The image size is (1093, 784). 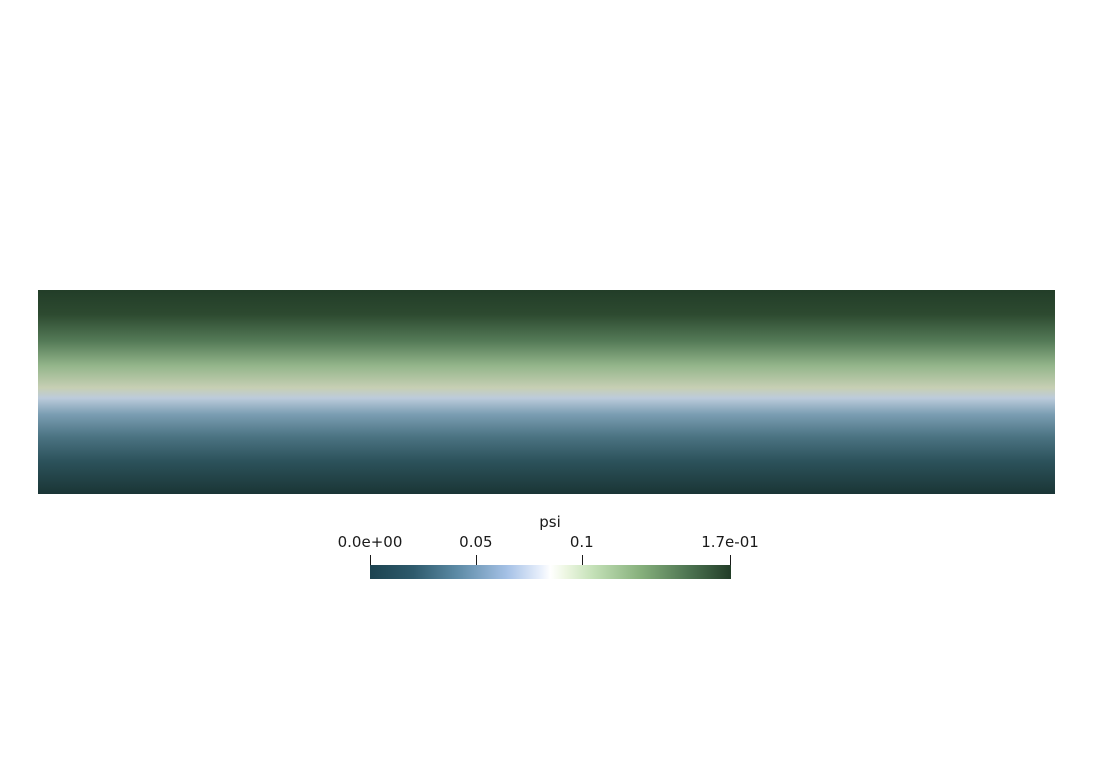 What do you see at coordinates (730, 542) in the screenshot?
I see `colorbar-tick-label-3: 1.7e-01` at bounding box center [730, 542].